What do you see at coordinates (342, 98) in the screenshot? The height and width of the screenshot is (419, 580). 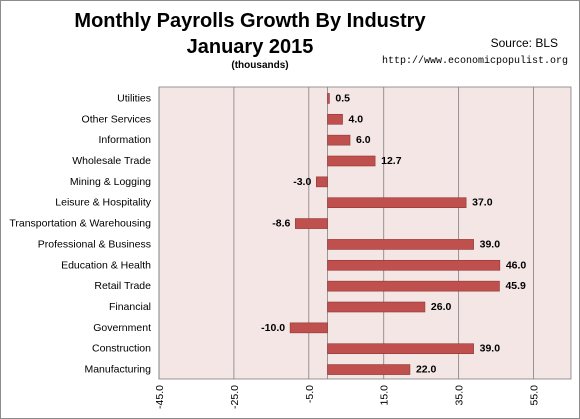 I see `data-label: 0.5` at bounding box center [342, 98].